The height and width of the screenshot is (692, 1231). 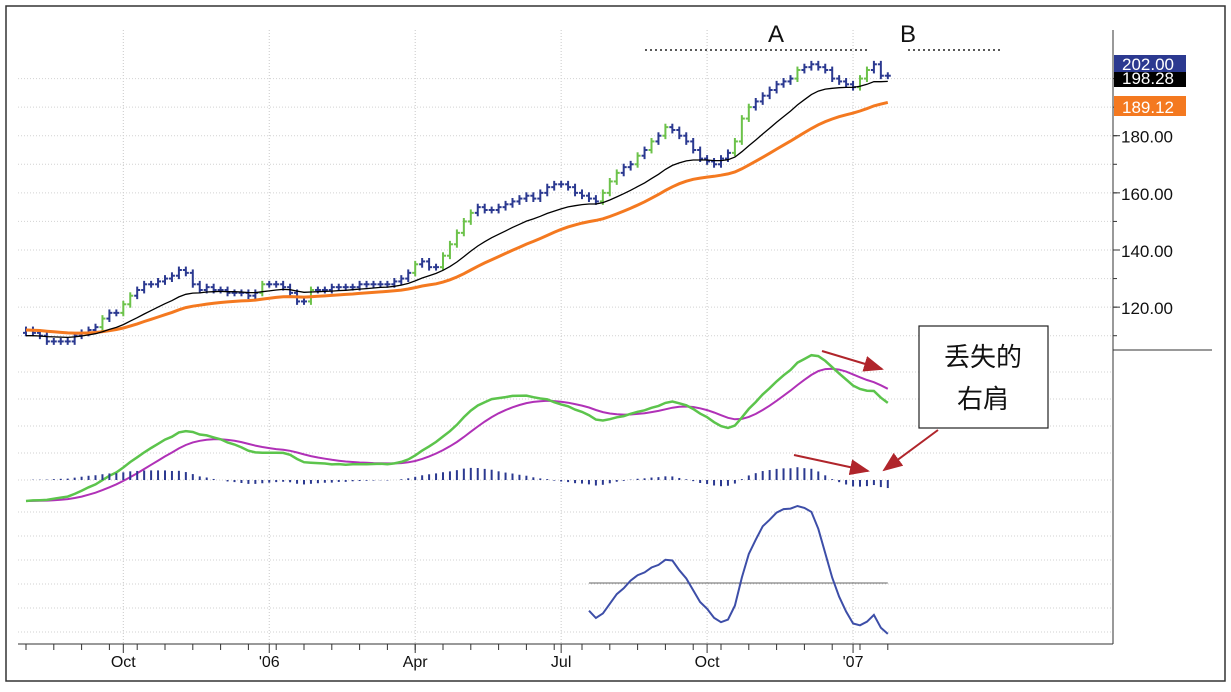 What do you see at coordinates (1147, 194) in the screenshot?
I see `price-tick-label-2: 160.00` at bounding box center [1147, 194].